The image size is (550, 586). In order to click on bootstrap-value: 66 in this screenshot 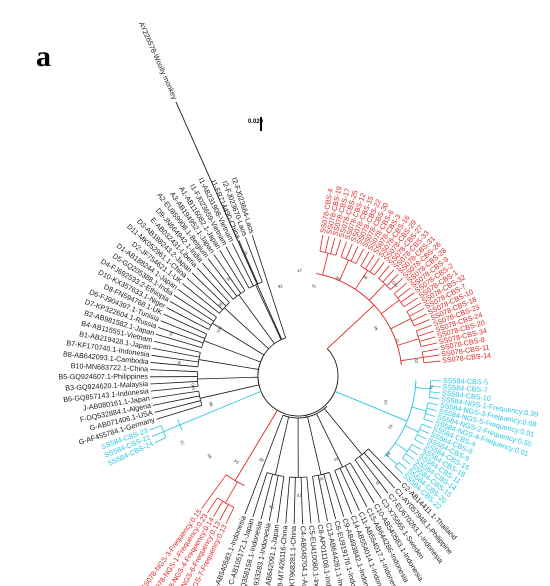, I will do `click(209, 455)`.